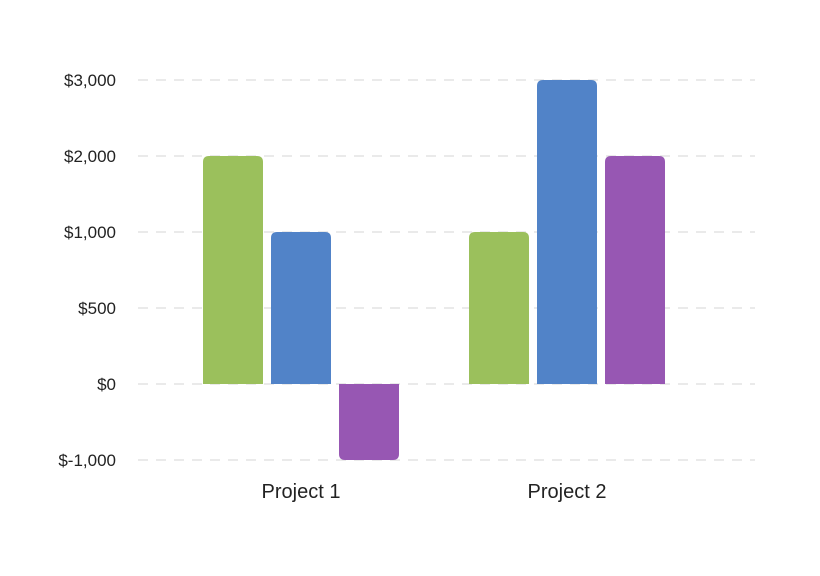  I want to click on y-tick-label: $500, so click(97, 308).